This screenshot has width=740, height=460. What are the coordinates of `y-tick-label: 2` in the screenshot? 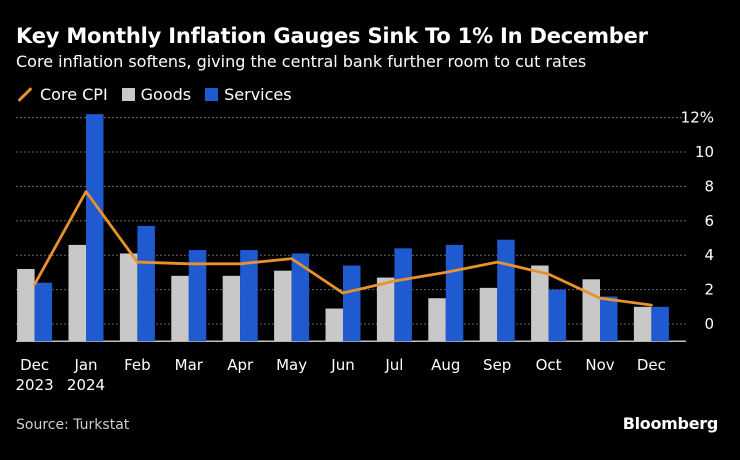 It's located at (709, 290).